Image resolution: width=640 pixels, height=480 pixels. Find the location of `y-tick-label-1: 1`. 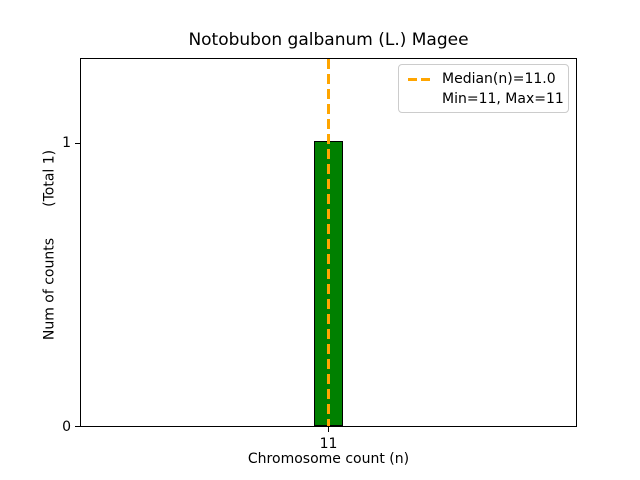

y-tick-label-1: 1 is located at coordinates (66, 143).